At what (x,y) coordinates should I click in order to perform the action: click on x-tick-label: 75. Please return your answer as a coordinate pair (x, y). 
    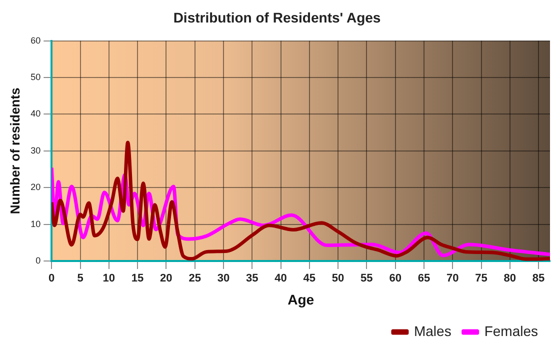
    Looking at the image, I should click on (481, 278).